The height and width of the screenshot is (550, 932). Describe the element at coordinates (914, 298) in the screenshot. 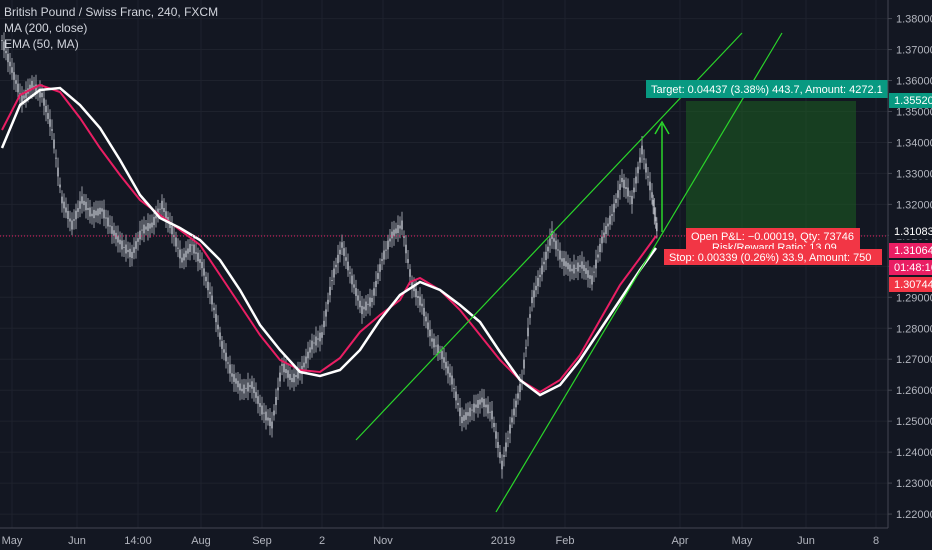

I see `y-tick-label: 1.29000` at that location.